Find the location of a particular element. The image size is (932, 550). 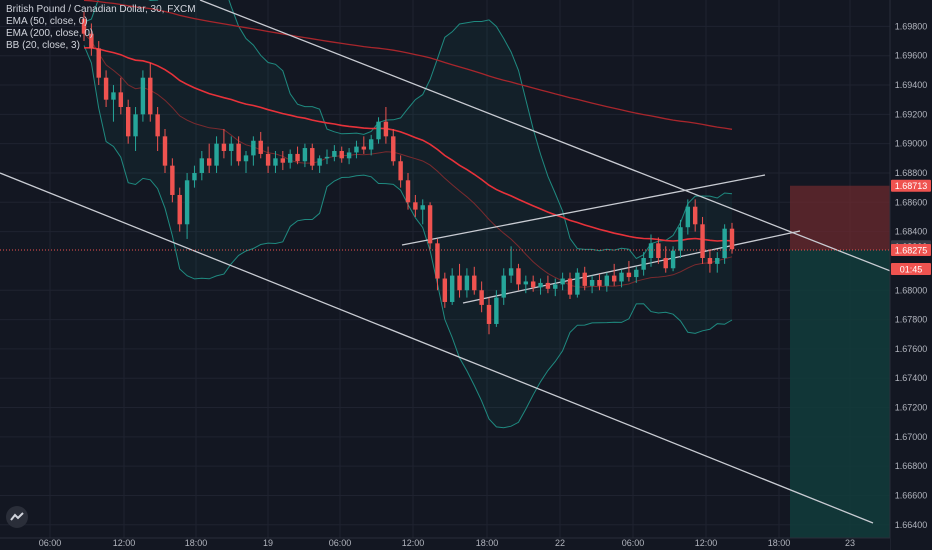

price-tick-label: 1.69400 is located at coordinates (911, 85).